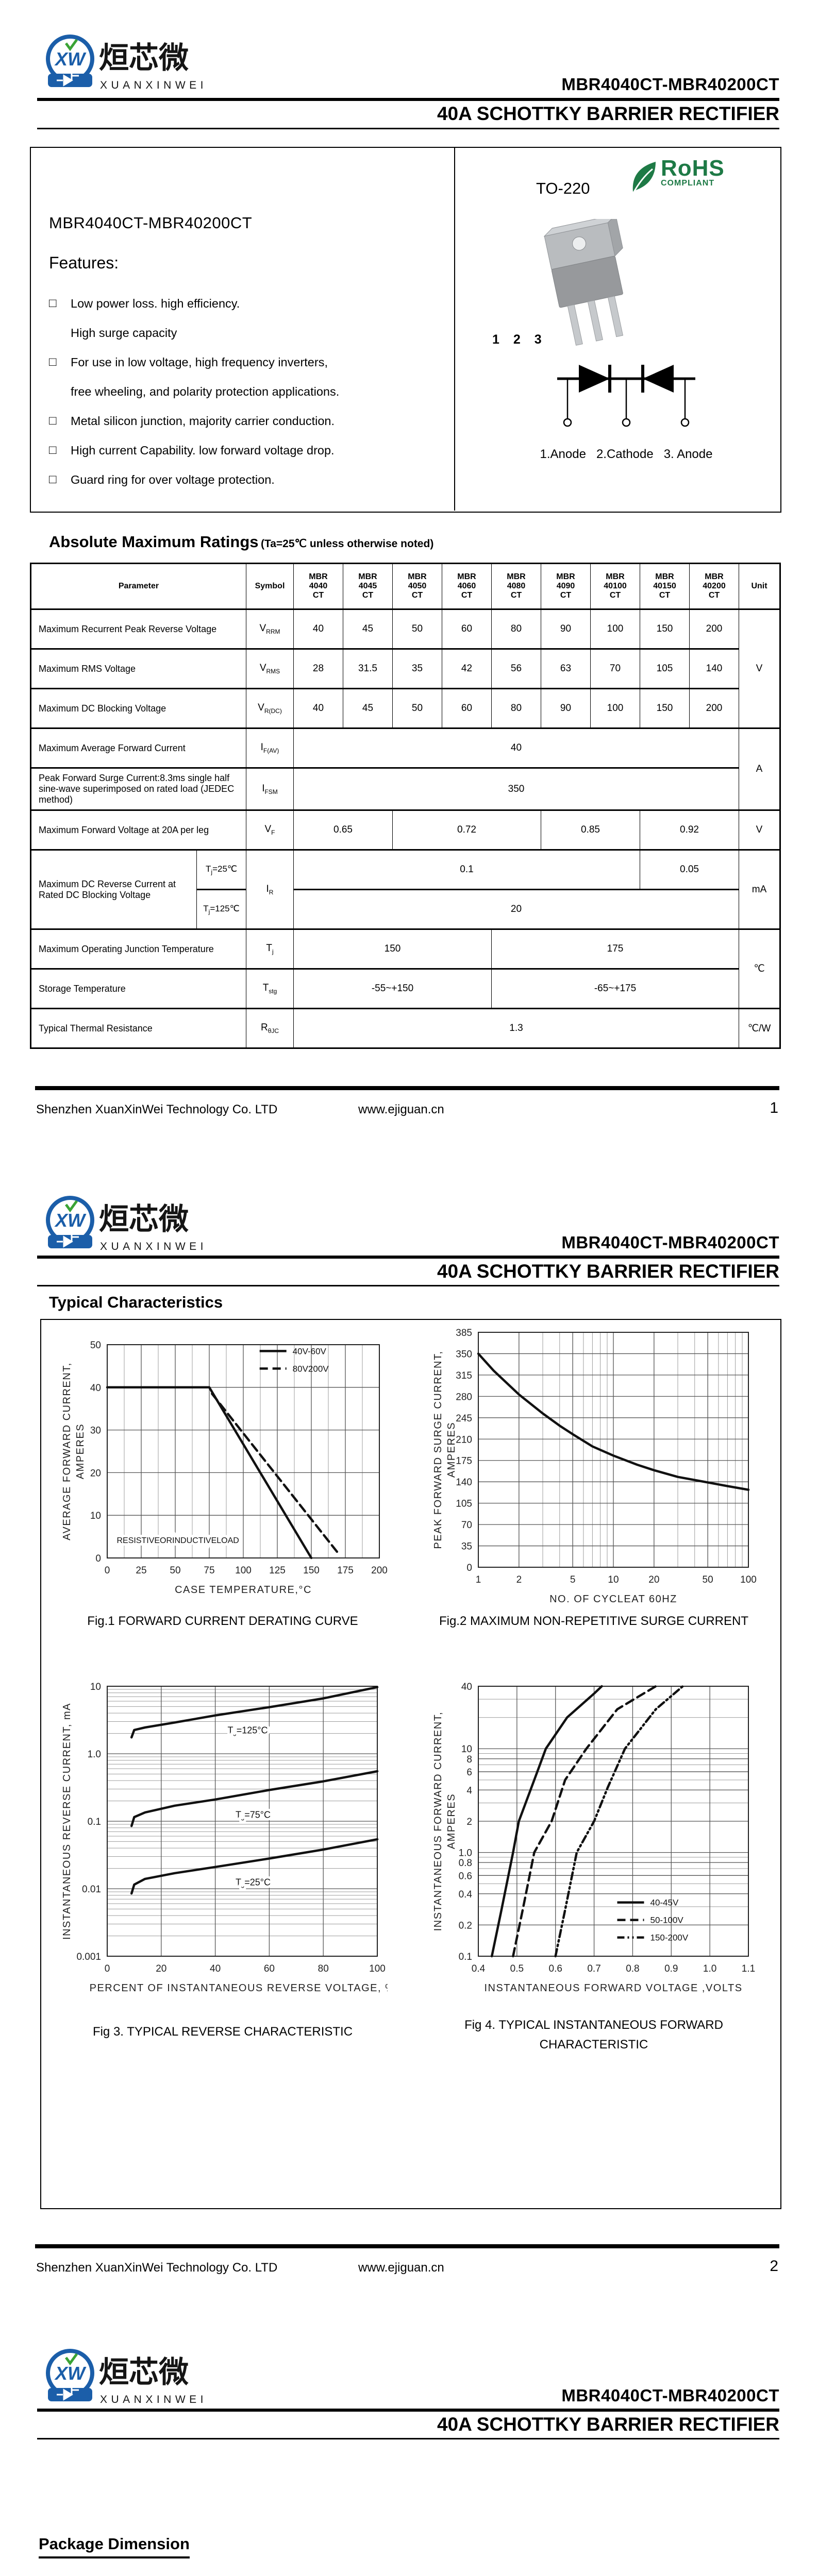 This screenshot has width=818, height=2576. Describe the element at coordinates (759, 768) in the screenshot. I see `ratings-cell: A` at that location.